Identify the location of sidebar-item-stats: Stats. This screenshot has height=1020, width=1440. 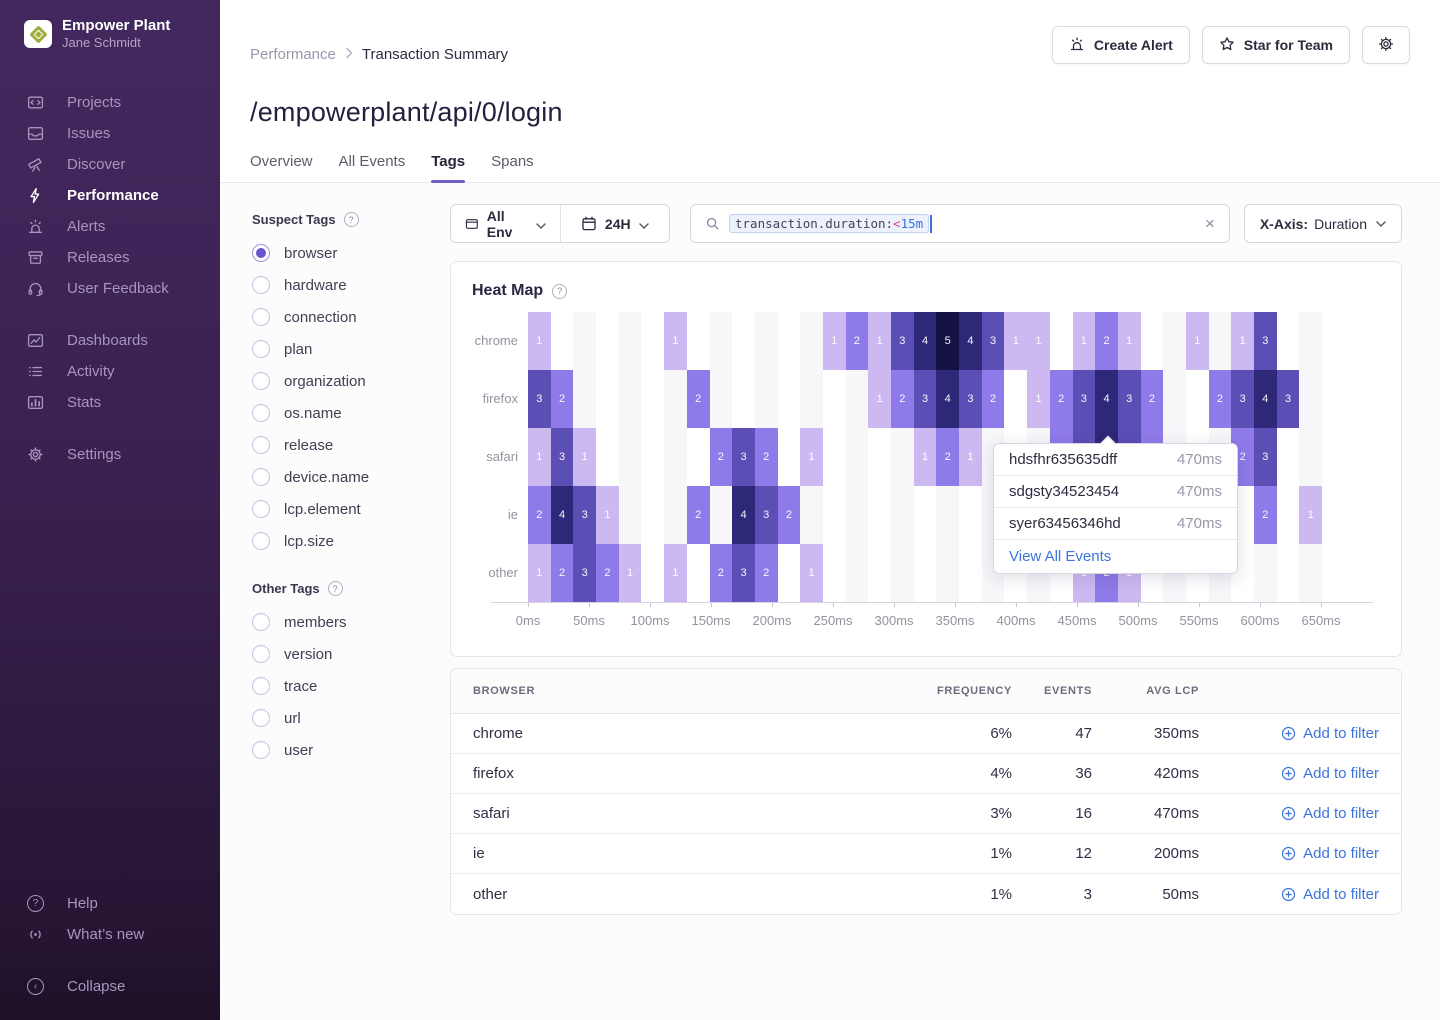
(110, 402).